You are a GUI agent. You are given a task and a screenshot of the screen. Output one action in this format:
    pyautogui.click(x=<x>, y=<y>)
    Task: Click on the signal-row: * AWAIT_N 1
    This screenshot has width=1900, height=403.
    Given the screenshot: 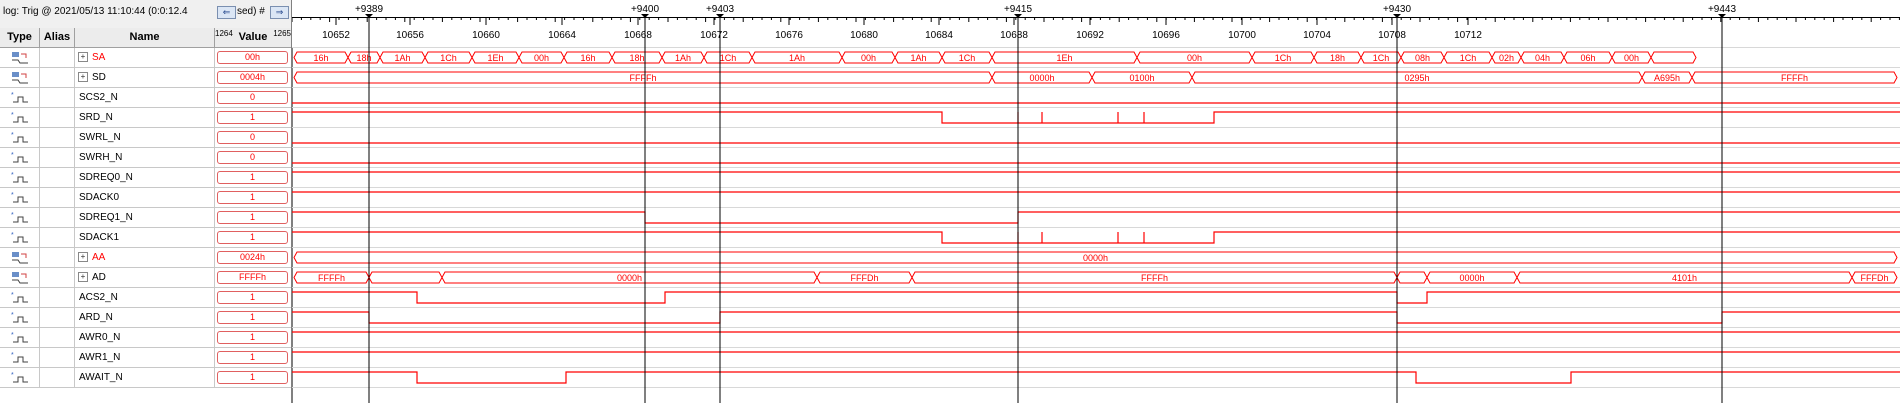 What is the action you would take?
    pyautogui.click(x=146, y=378)
    